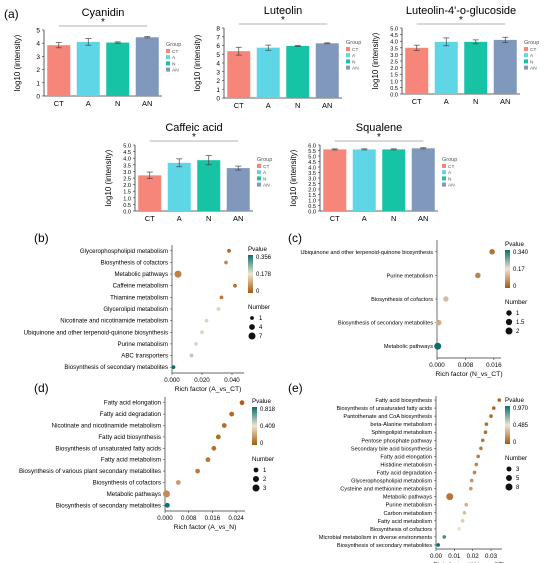 This screenshot has width=550, height=563. What do you see at coordinates (312, 158) in the screenshot?
I see `y-tick-label: 5.0` at bounding box center [312, 158].